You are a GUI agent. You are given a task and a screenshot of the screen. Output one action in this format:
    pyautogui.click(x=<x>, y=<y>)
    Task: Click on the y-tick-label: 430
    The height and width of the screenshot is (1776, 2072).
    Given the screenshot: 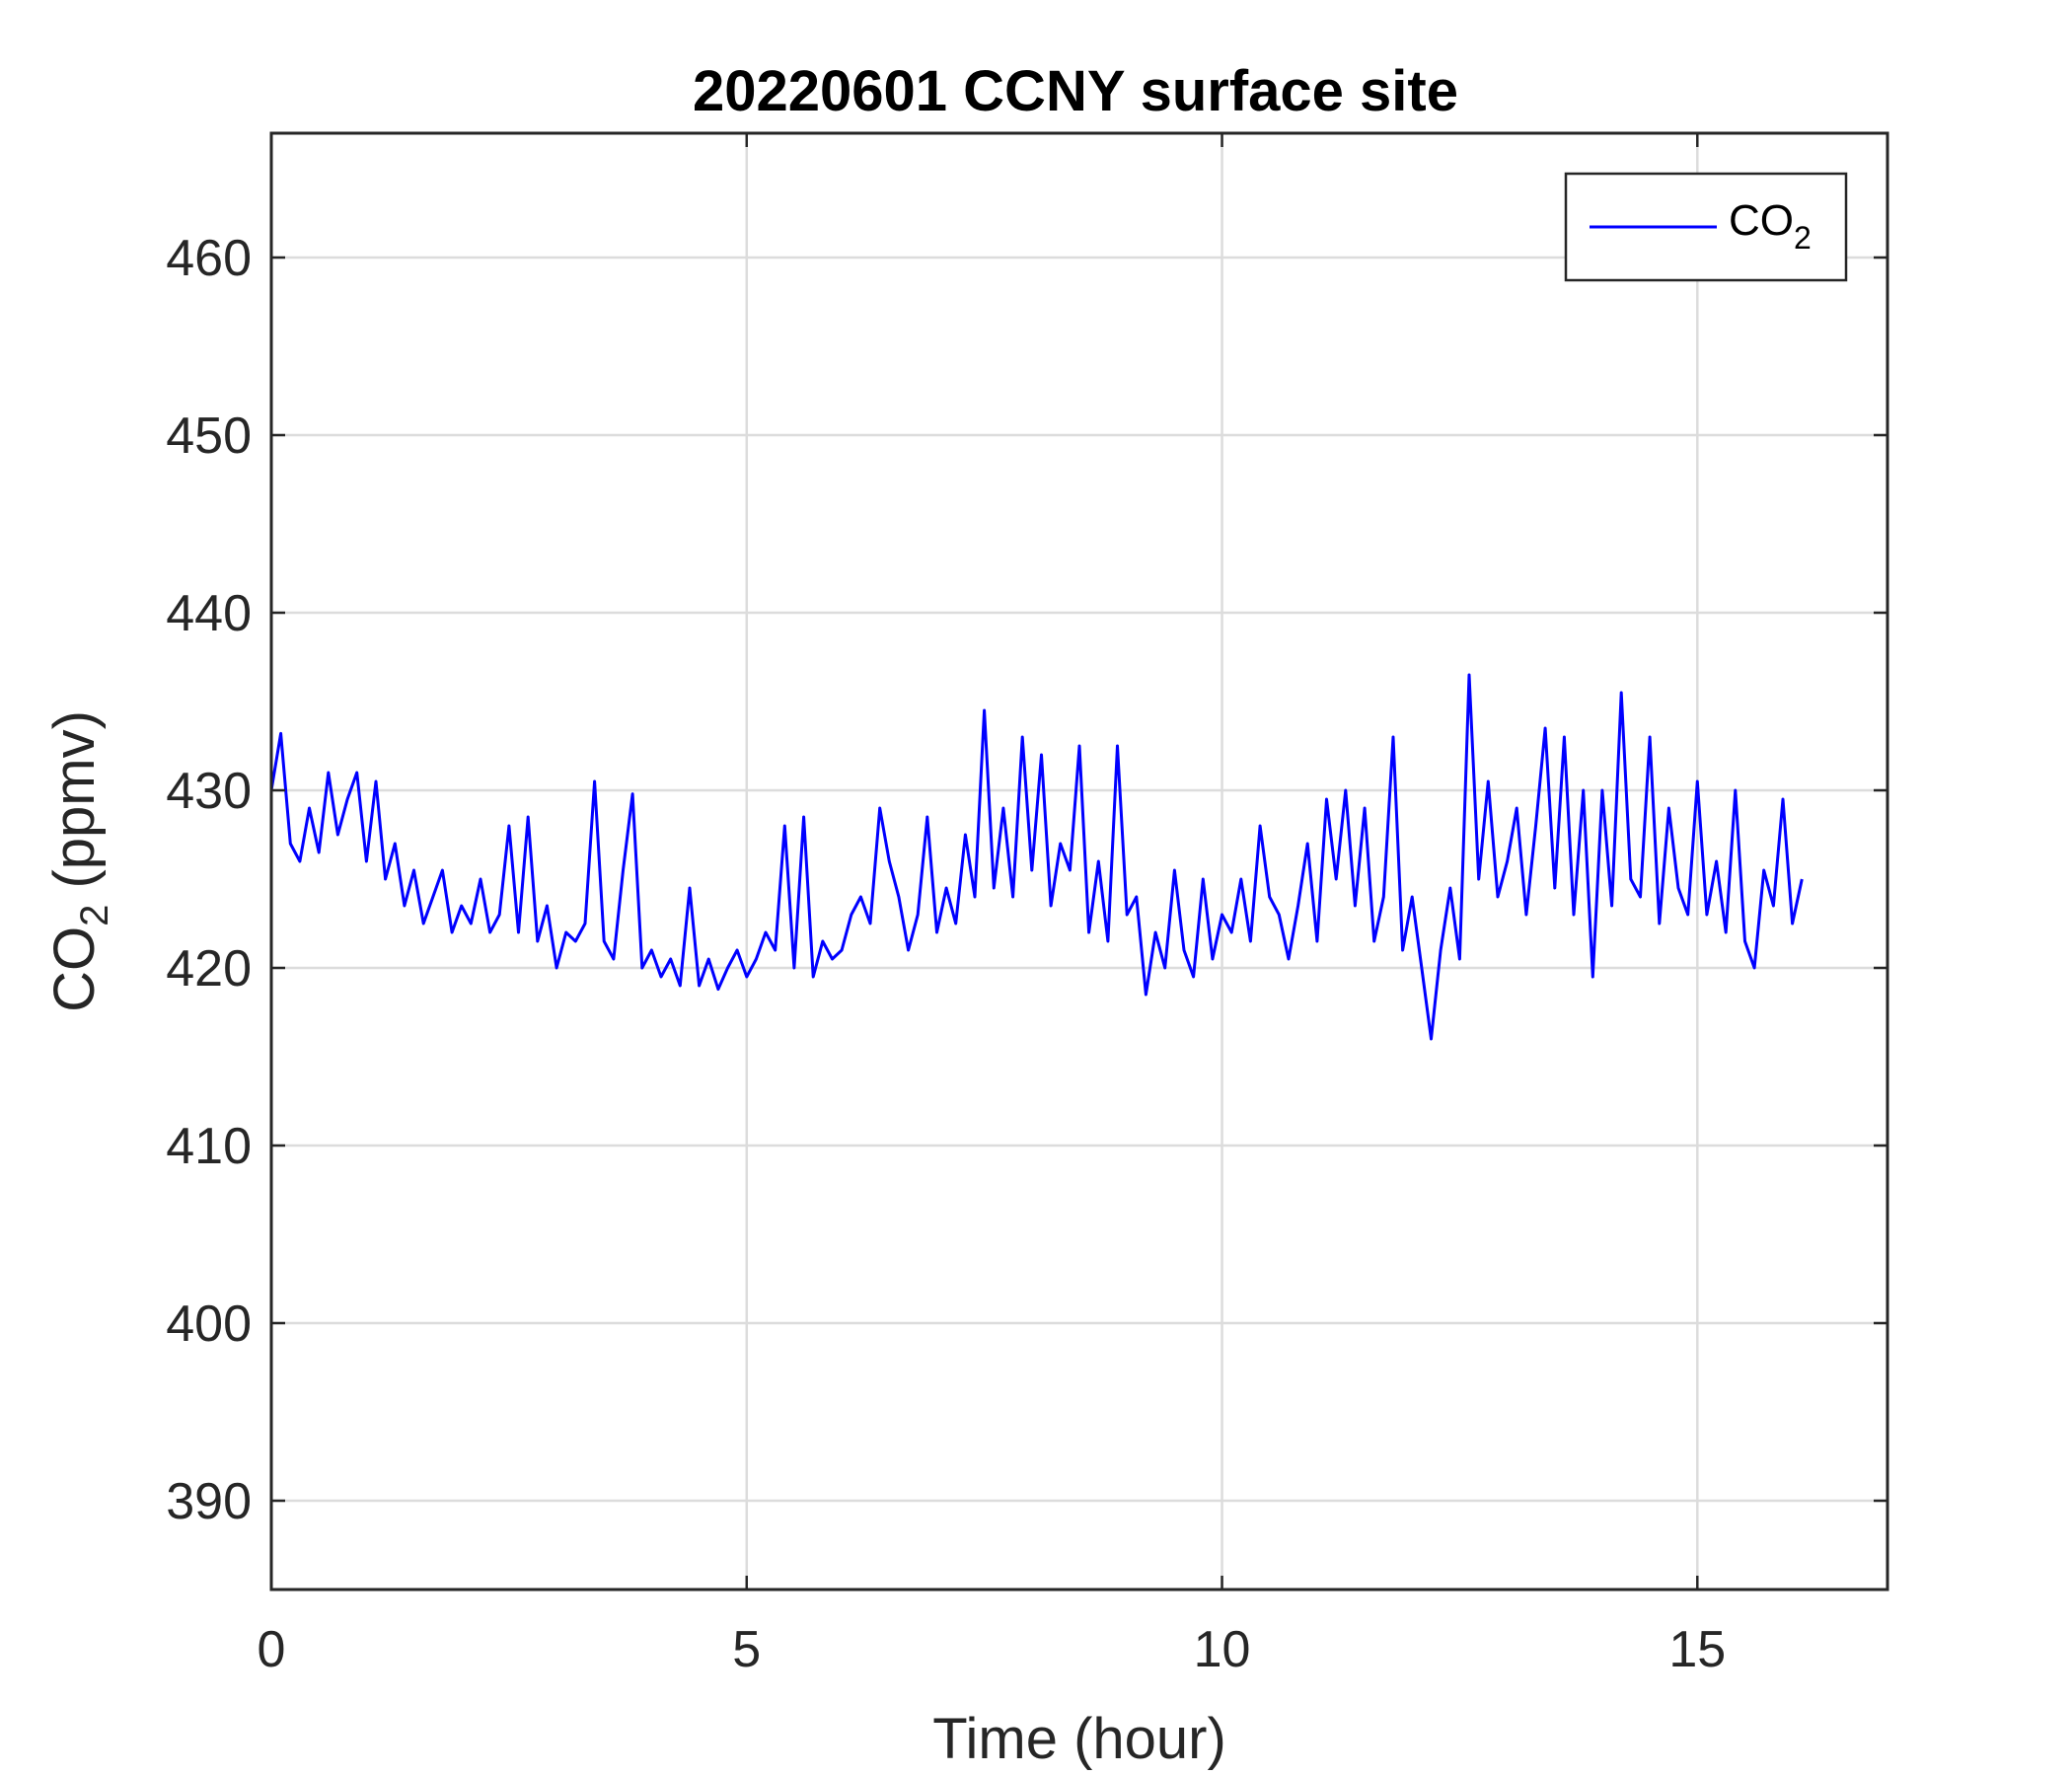 What is the action you would take?
    pyautogui.click(x=209, y=792)
    